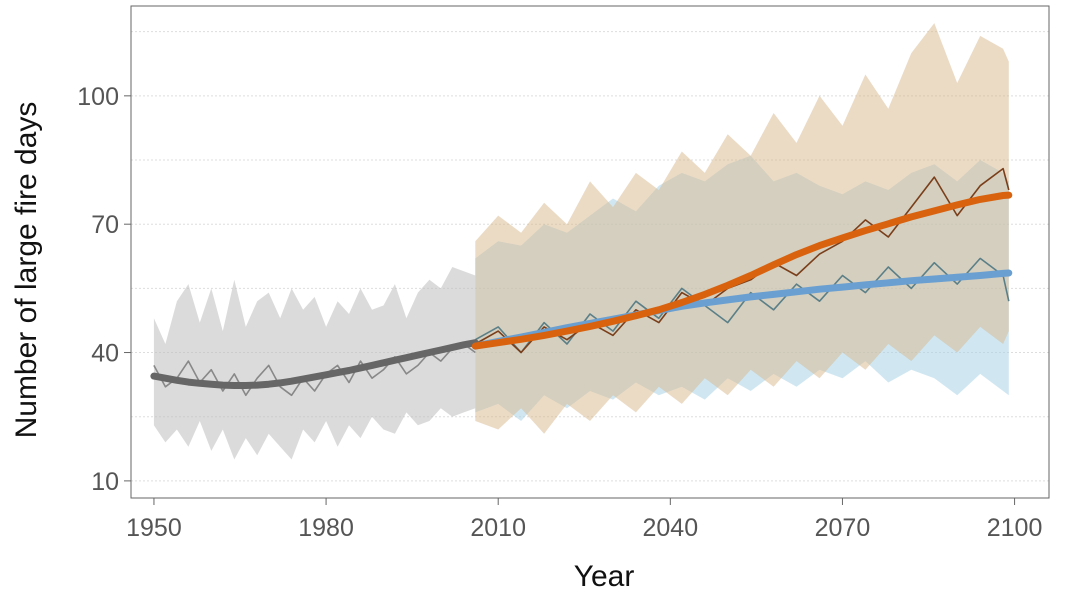 This screenshot has height=592, width=1079. Describe the element at coordinates (326, 528) in the screenshot. I see `x-tick-label: 1980` at that location.